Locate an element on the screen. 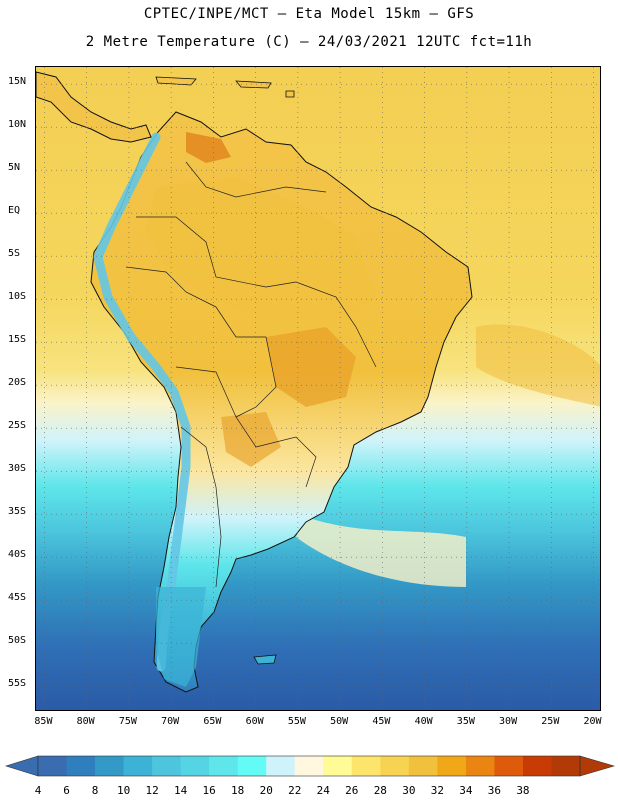 Image resolution: width=618 pixels, height=800 pixels. patagonia-cold is located at coordinates (181, 637).